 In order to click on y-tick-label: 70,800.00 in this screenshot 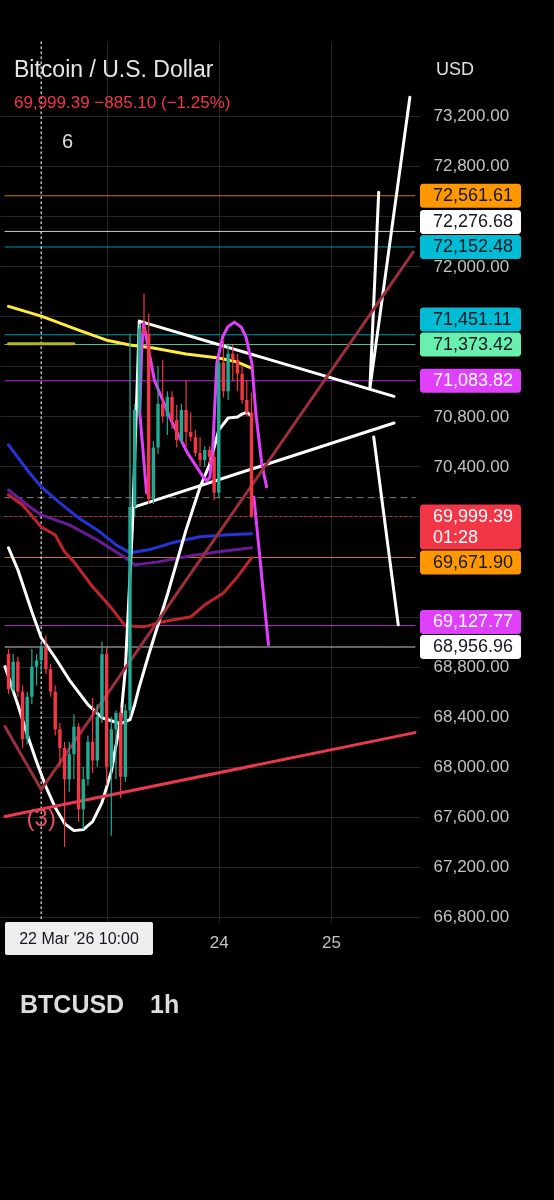, I will do `click(471, 416)`.